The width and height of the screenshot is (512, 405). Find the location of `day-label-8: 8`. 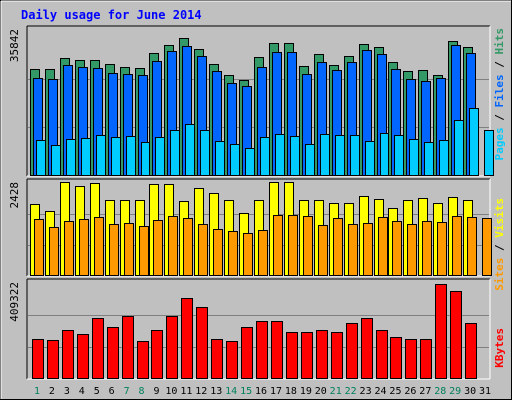

day-label-8: 8 is located at coordinates (142, 391).